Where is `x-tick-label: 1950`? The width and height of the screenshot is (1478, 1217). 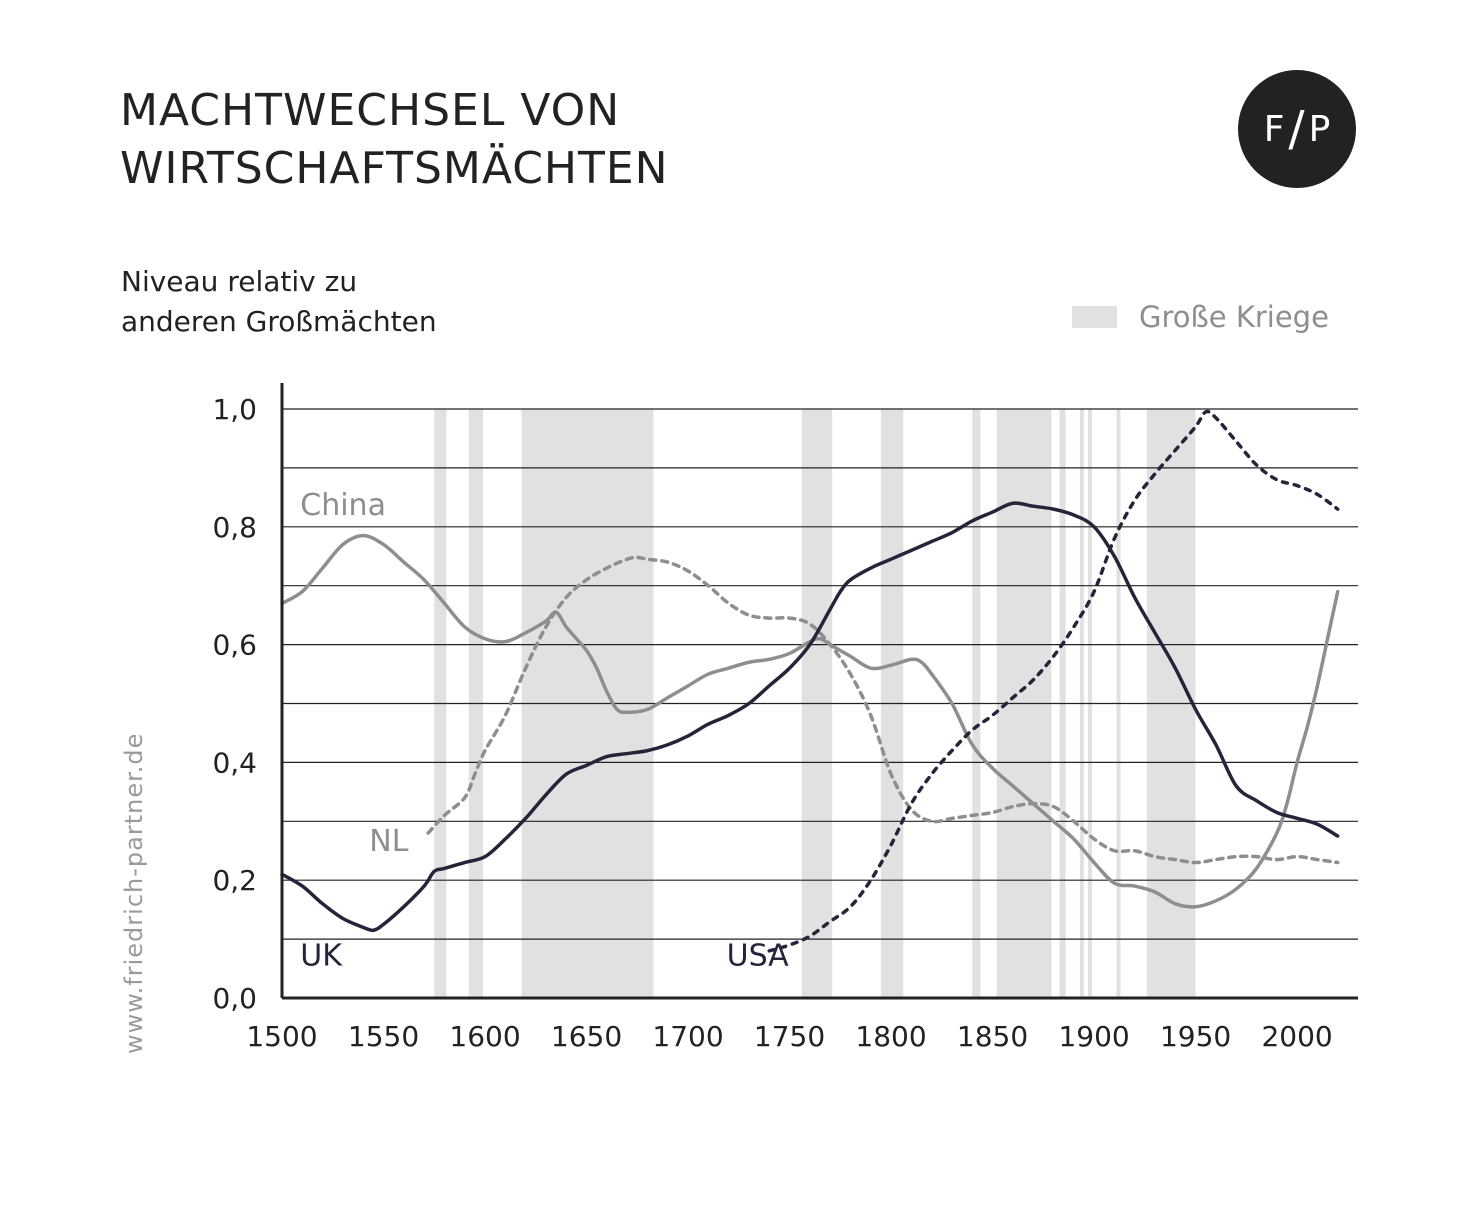
x-tick-label: 1950 is located at coordinates (1195, 1036).